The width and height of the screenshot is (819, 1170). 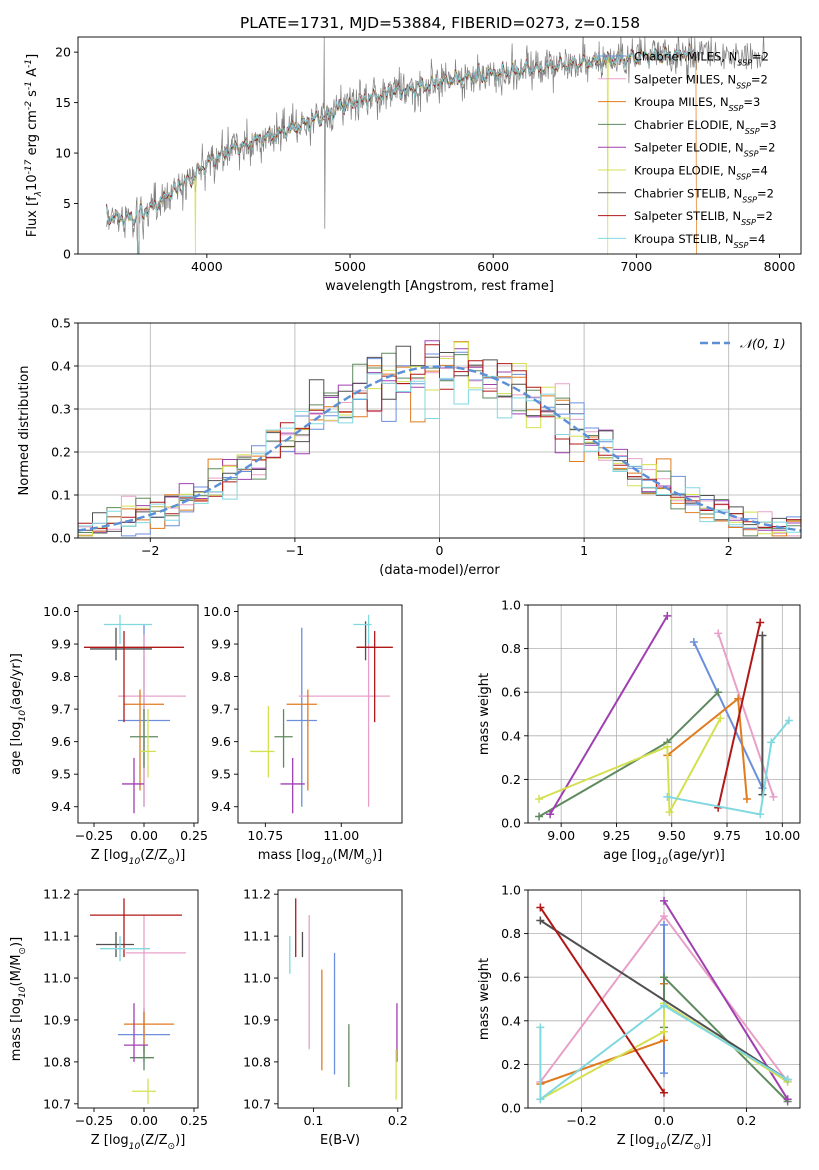 I want to click on series-salpeter-stelib, so click(x=602, y=1000).